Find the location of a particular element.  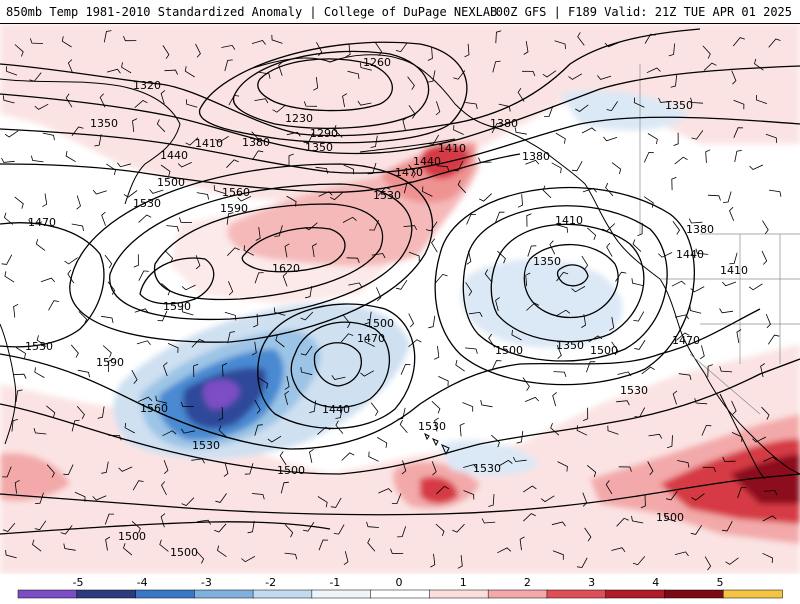

contour-label: 1380 is located at coordinates (536, 156).